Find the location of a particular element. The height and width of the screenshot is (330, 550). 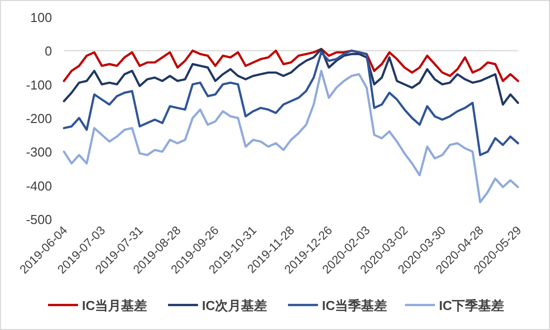

y-tick-label: -300 is located at coordinates (39, 152).